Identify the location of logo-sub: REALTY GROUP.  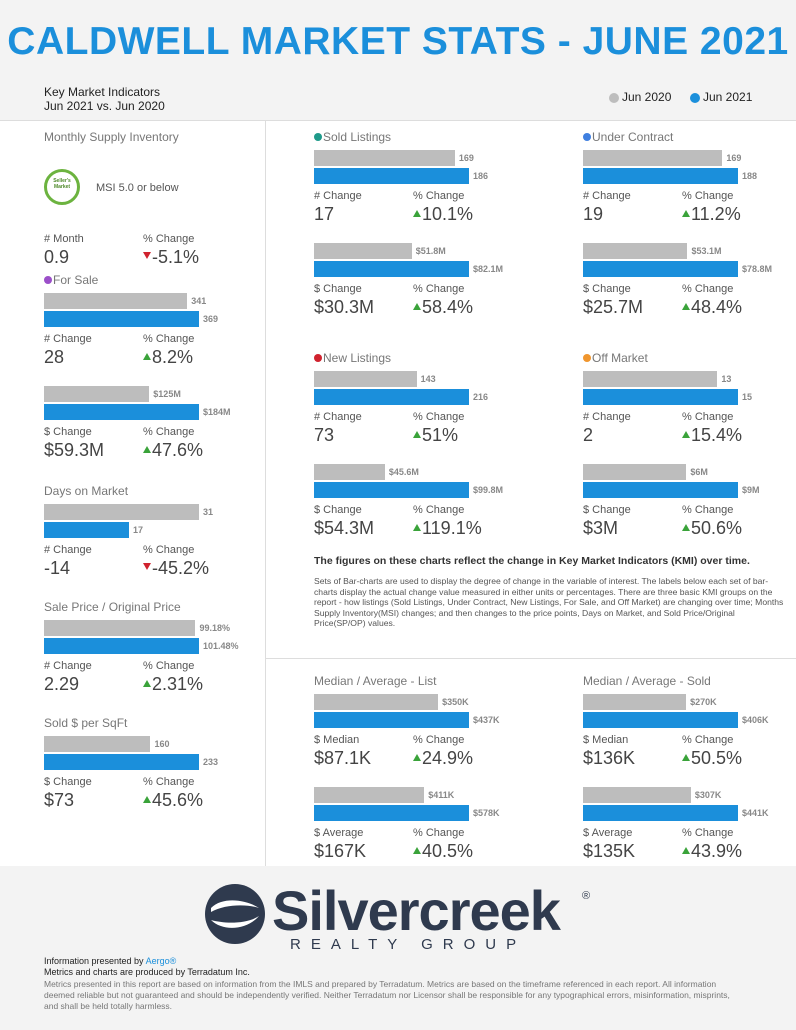
(408, 944).